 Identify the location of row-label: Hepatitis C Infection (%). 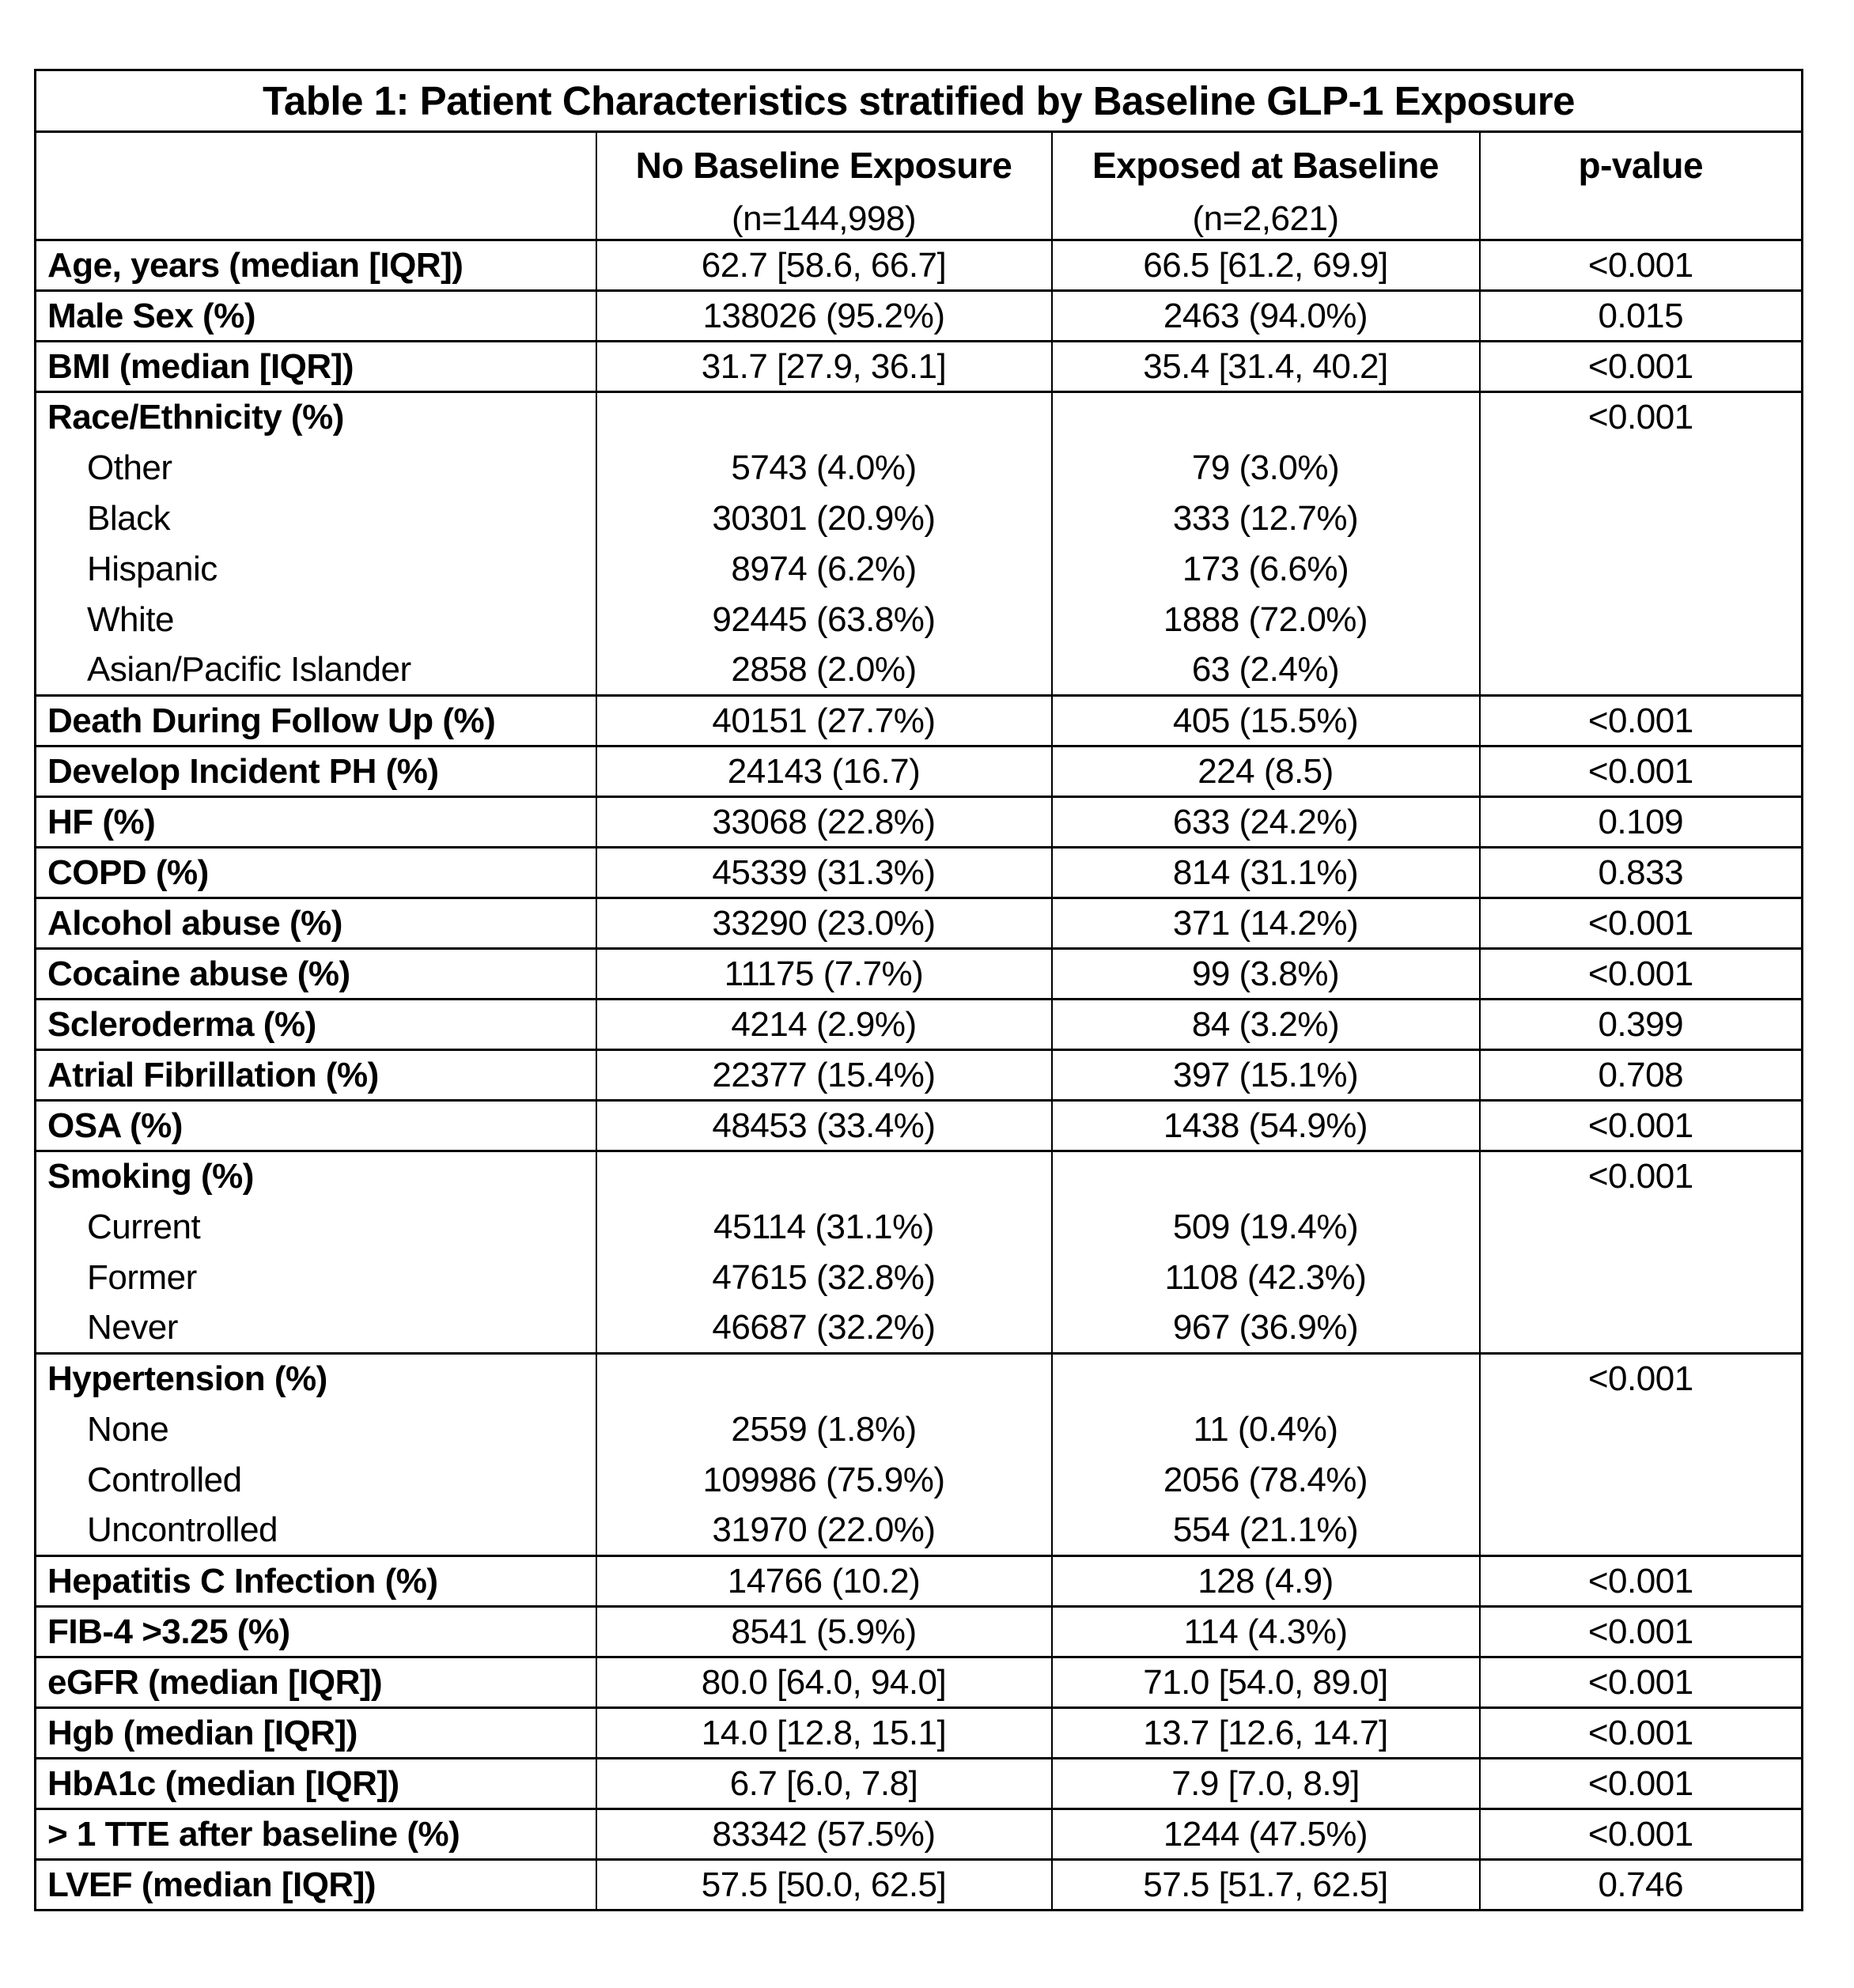
(315, 1581).